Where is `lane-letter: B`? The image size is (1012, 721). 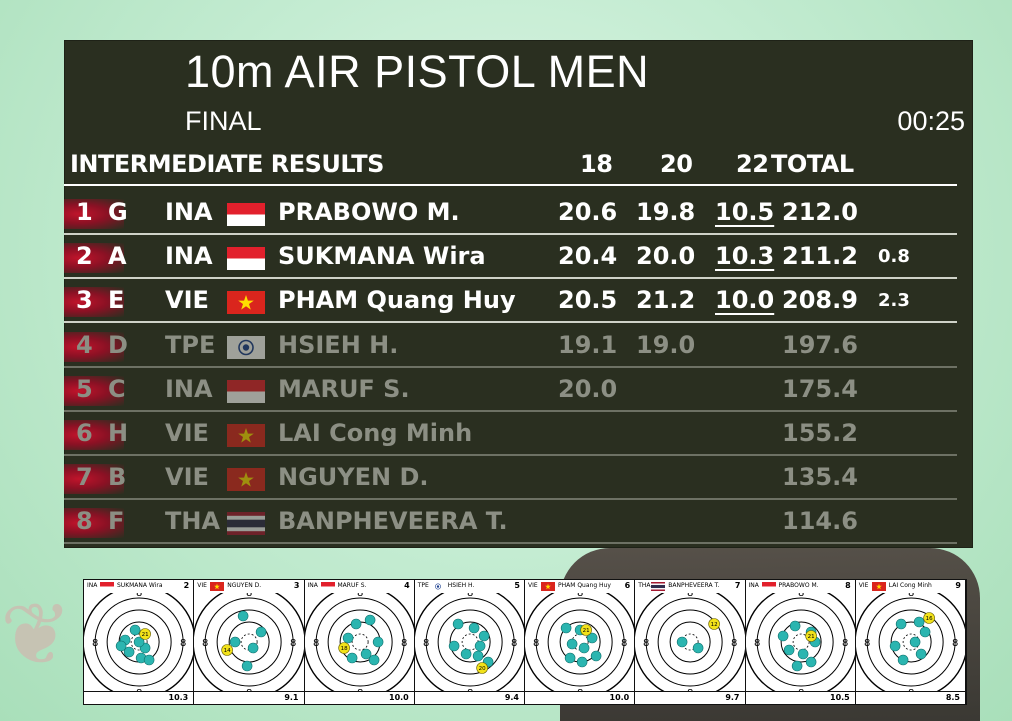
lane-letter: B is located at coordinates (117, 477).